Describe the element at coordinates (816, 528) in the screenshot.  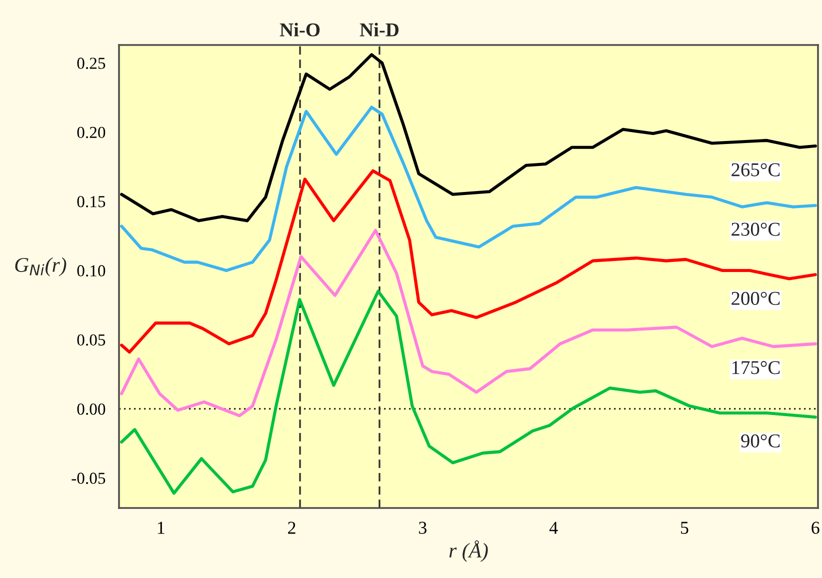
I see `x-tick-label: 6` at that location.